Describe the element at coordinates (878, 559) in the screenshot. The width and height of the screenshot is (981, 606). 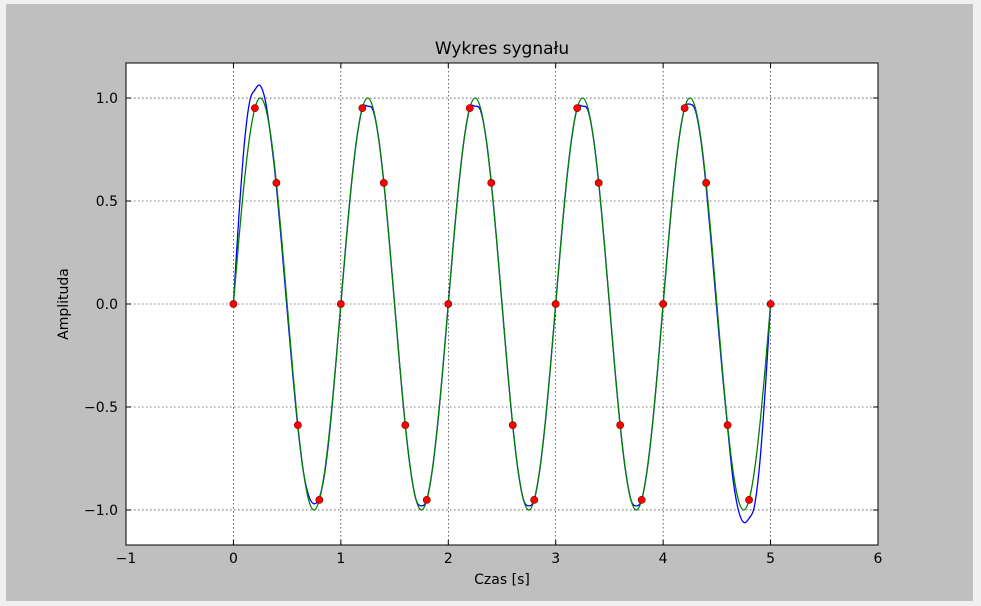
I see `x-tick-label: 6` at that location.